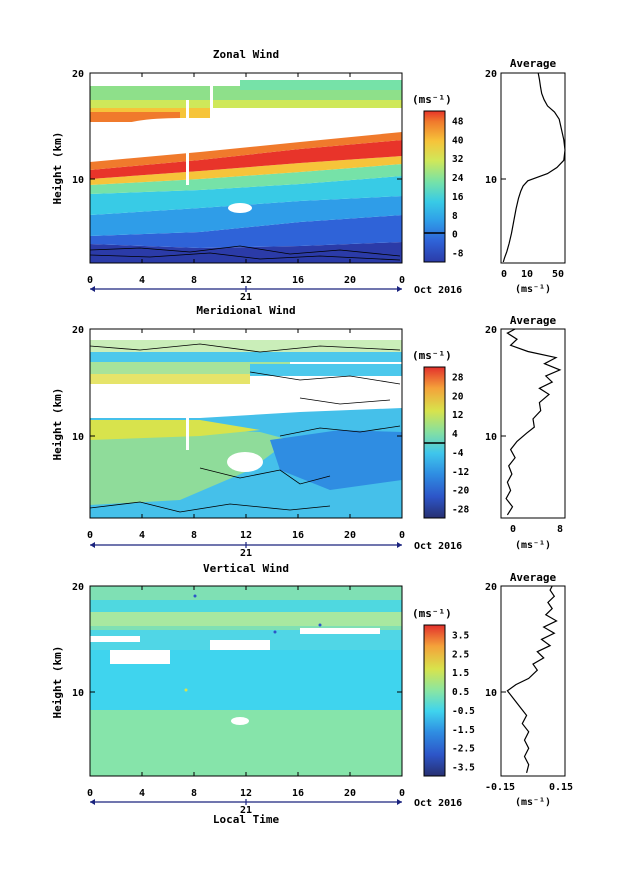  Describe the element at coordinates (246, 423) in the screenshot. I see `meridional-x-ticks` at that location.